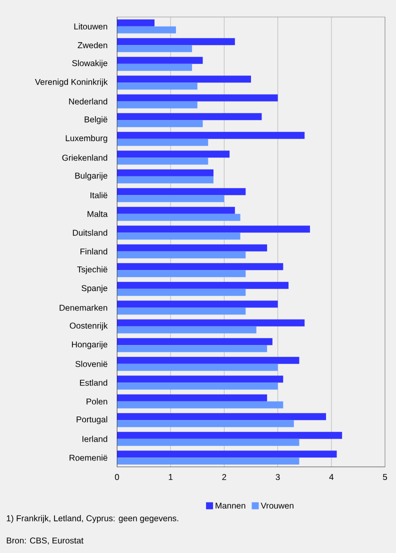  Describe the element at coordinates (170, 477) in the screenshot. I see `x-tick-label: 1` at that location.